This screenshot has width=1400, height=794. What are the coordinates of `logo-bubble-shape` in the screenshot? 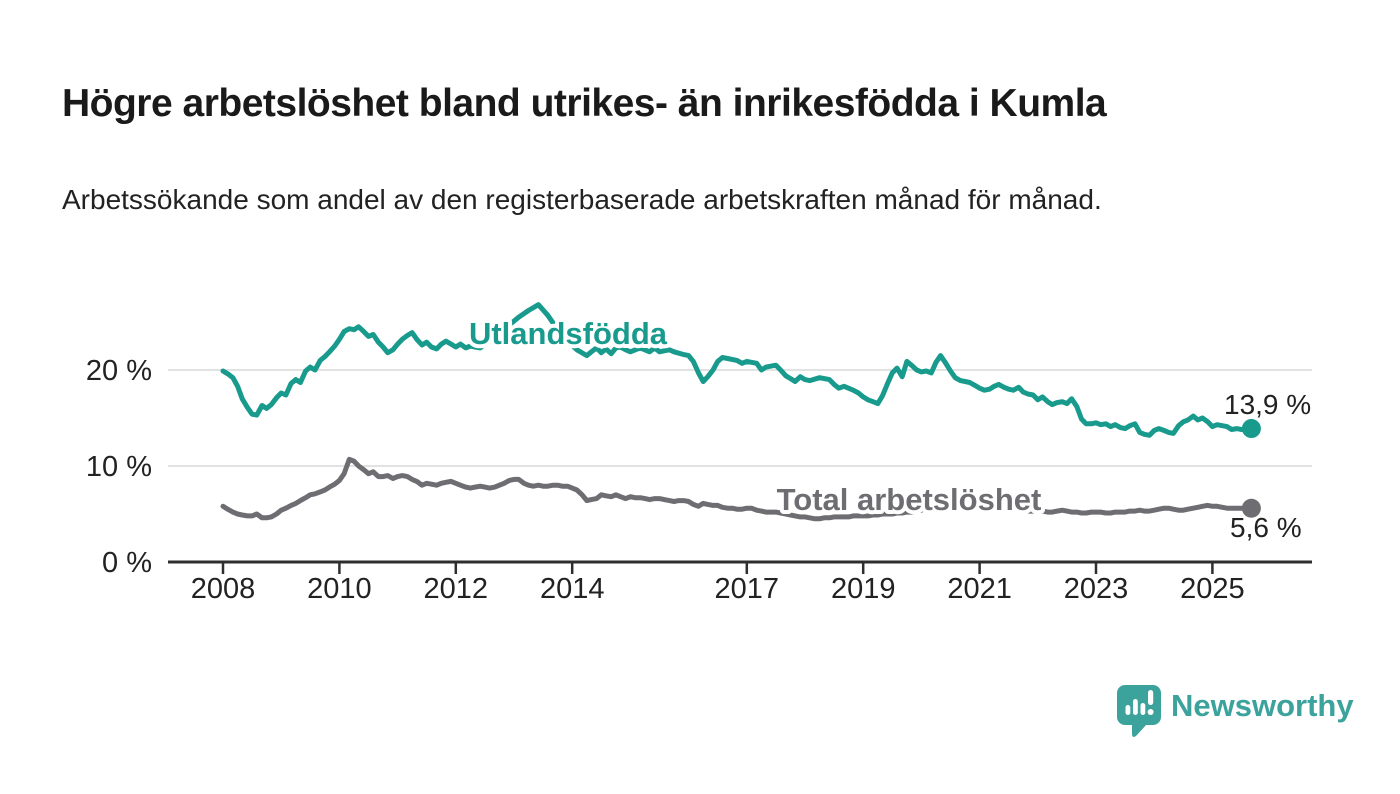 It's located at (1139, 711).